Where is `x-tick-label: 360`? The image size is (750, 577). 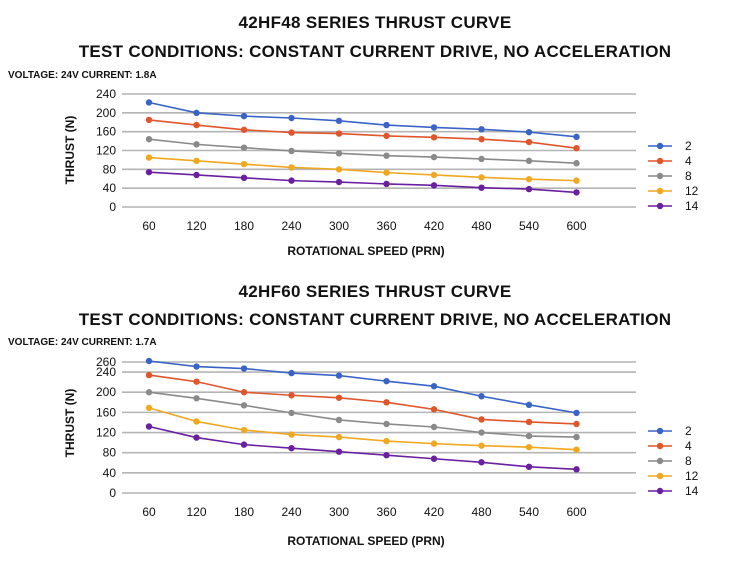 x-tick-label: 360 is located at coordinates (386, 226).